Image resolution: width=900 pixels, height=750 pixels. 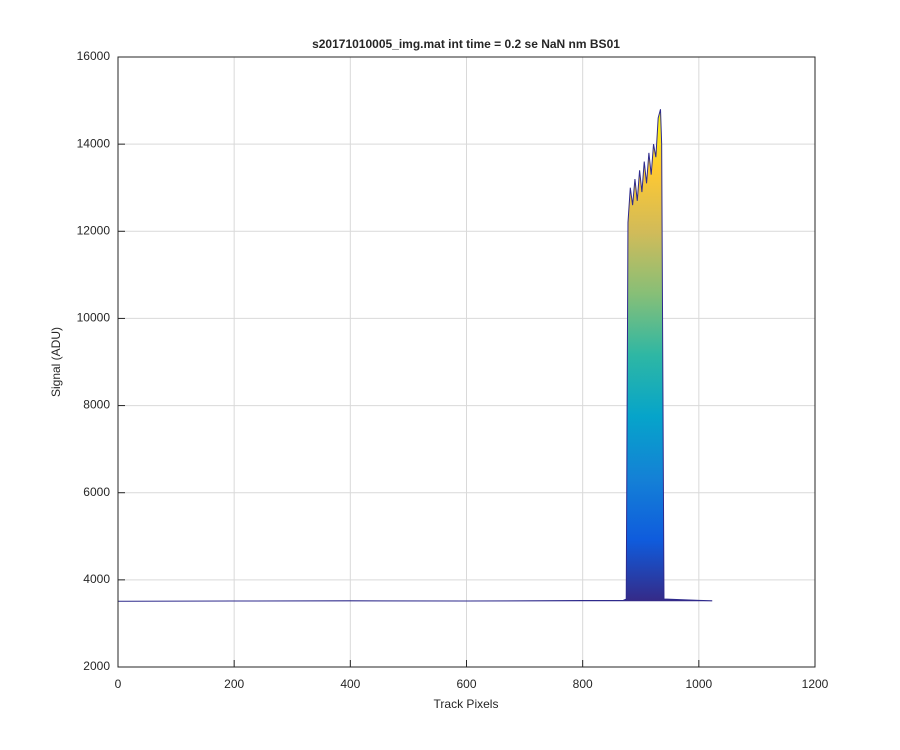 I want to click on y-tick-label: 16000, so click(x=94, y=56).